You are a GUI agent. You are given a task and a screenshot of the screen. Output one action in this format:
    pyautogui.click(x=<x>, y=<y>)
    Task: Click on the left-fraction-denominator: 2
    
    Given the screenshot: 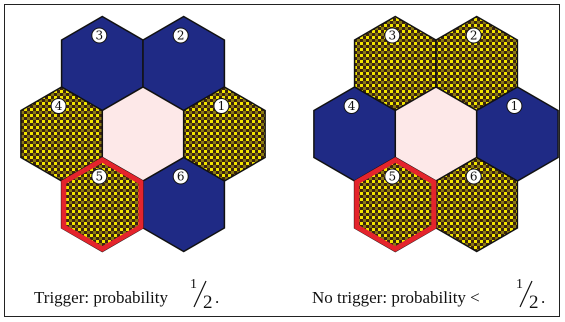 What is the action you would take?
    pyautogui.click(x=208, y=302)
    